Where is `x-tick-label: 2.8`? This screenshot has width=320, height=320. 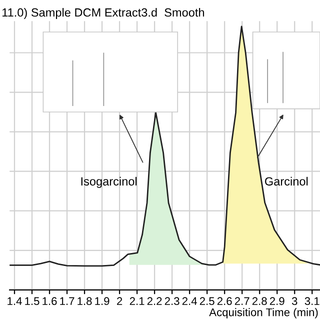
x-tick-label: 2.8 is located at coordinates (259, 301).